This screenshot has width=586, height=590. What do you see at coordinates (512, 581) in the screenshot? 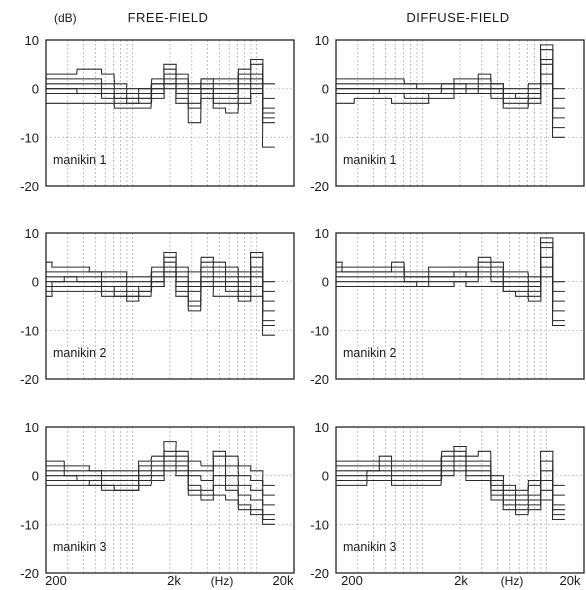
I see `x-unit-label-right: (Hz)` at bounding box center [512, 581].